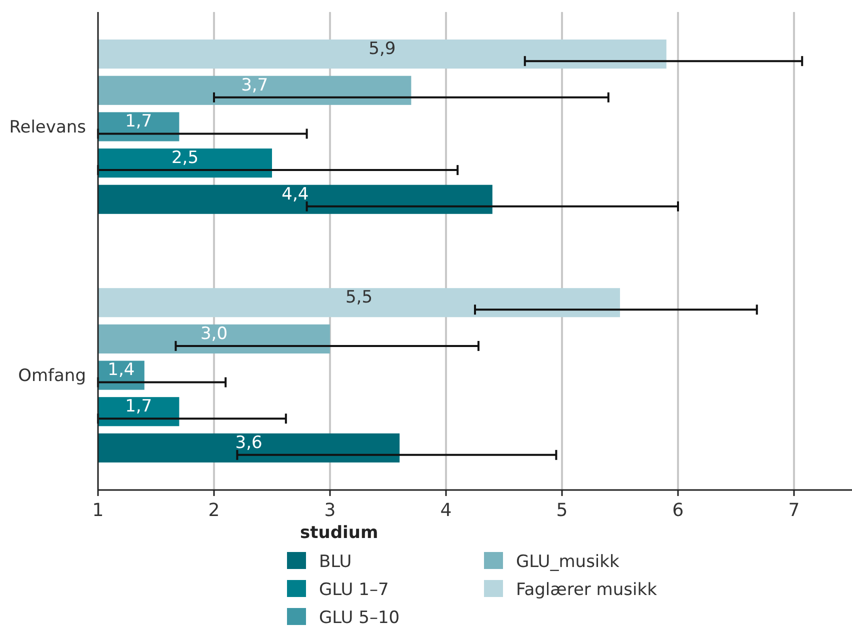 Image resolution: width=852 pixels, height=640 pixels. Describe the element at coordinates (335, 562) in the screenshot. I see `legend-label: BLU` at that location.